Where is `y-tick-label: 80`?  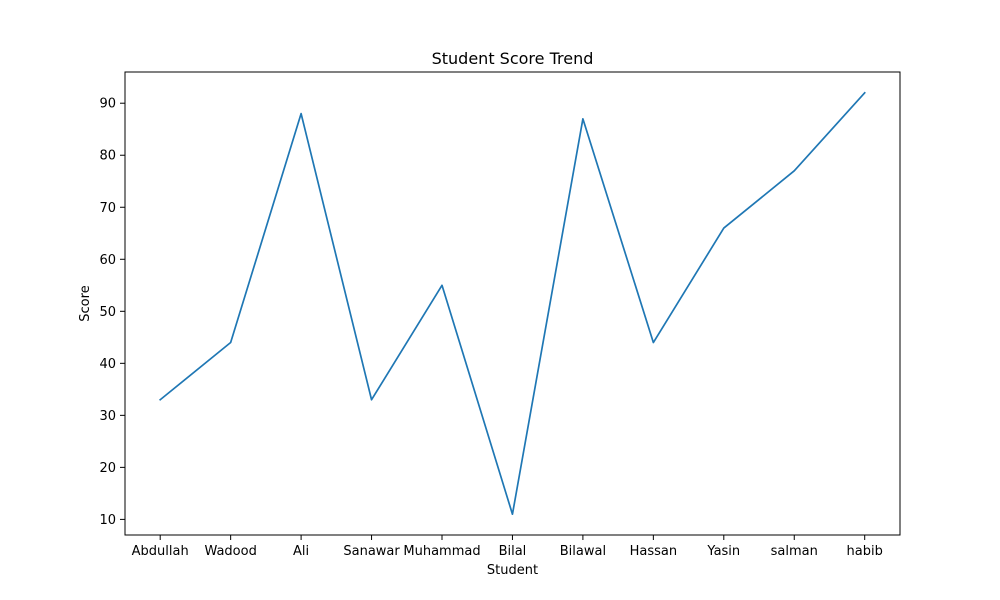
y-tick-label: 80 is located at coordinates (107, 156).